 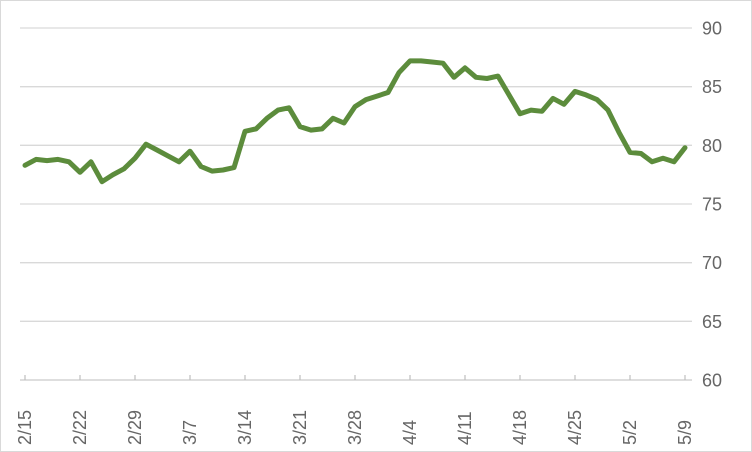 I want to click on x-tick-label: 4/11, so click(x=465, y=428).